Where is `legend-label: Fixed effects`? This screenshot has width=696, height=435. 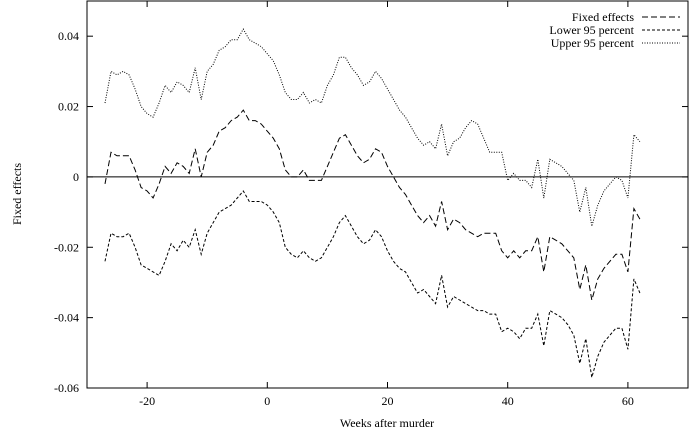
legend-label: Fixed effects is located at coordinates (603, 17).